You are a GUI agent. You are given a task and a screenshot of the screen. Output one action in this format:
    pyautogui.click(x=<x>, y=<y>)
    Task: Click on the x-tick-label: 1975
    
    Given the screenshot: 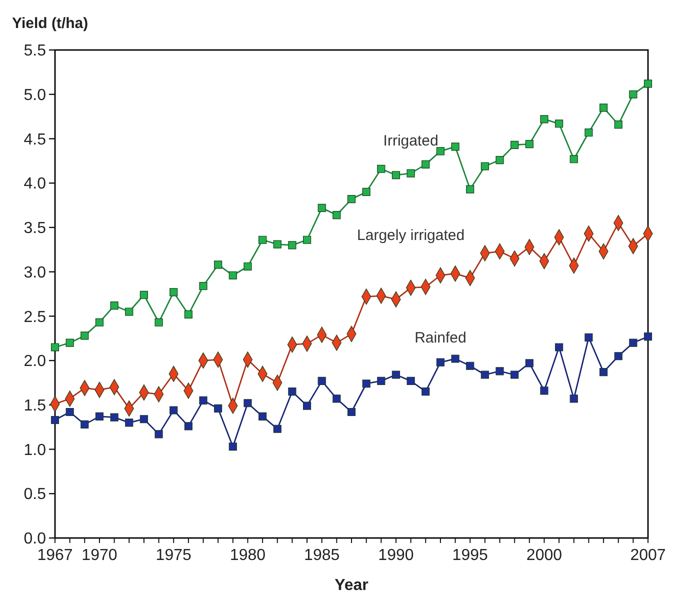 What is the action you would take?
    pyautogui.click(x=174, y=555)
    